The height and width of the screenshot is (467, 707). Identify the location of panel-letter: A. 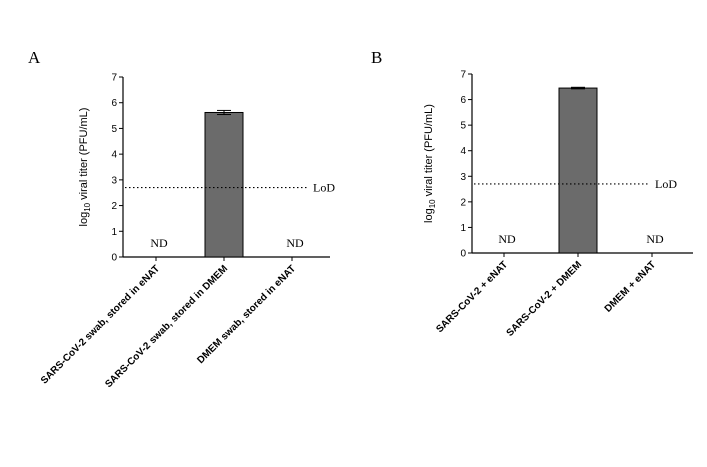
(34, 57).